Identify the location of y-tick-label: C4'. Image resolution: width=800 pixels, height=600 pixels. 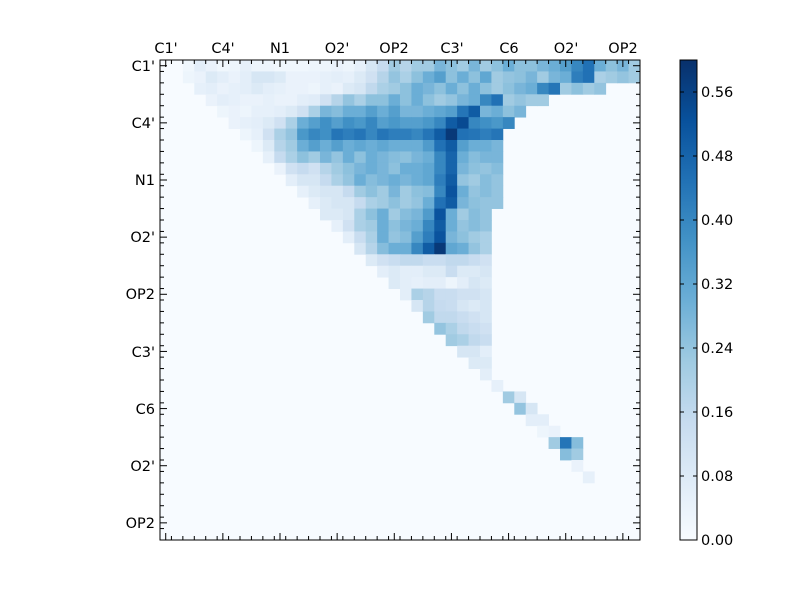
(143, 124).